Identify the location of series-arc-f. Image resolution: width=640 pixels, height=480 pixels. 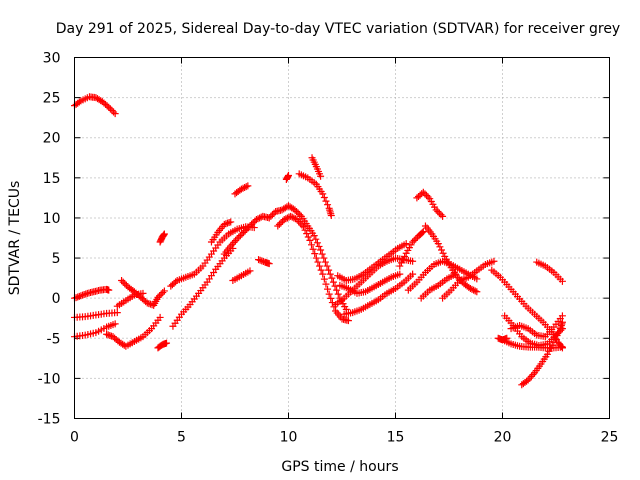
(143, 293).